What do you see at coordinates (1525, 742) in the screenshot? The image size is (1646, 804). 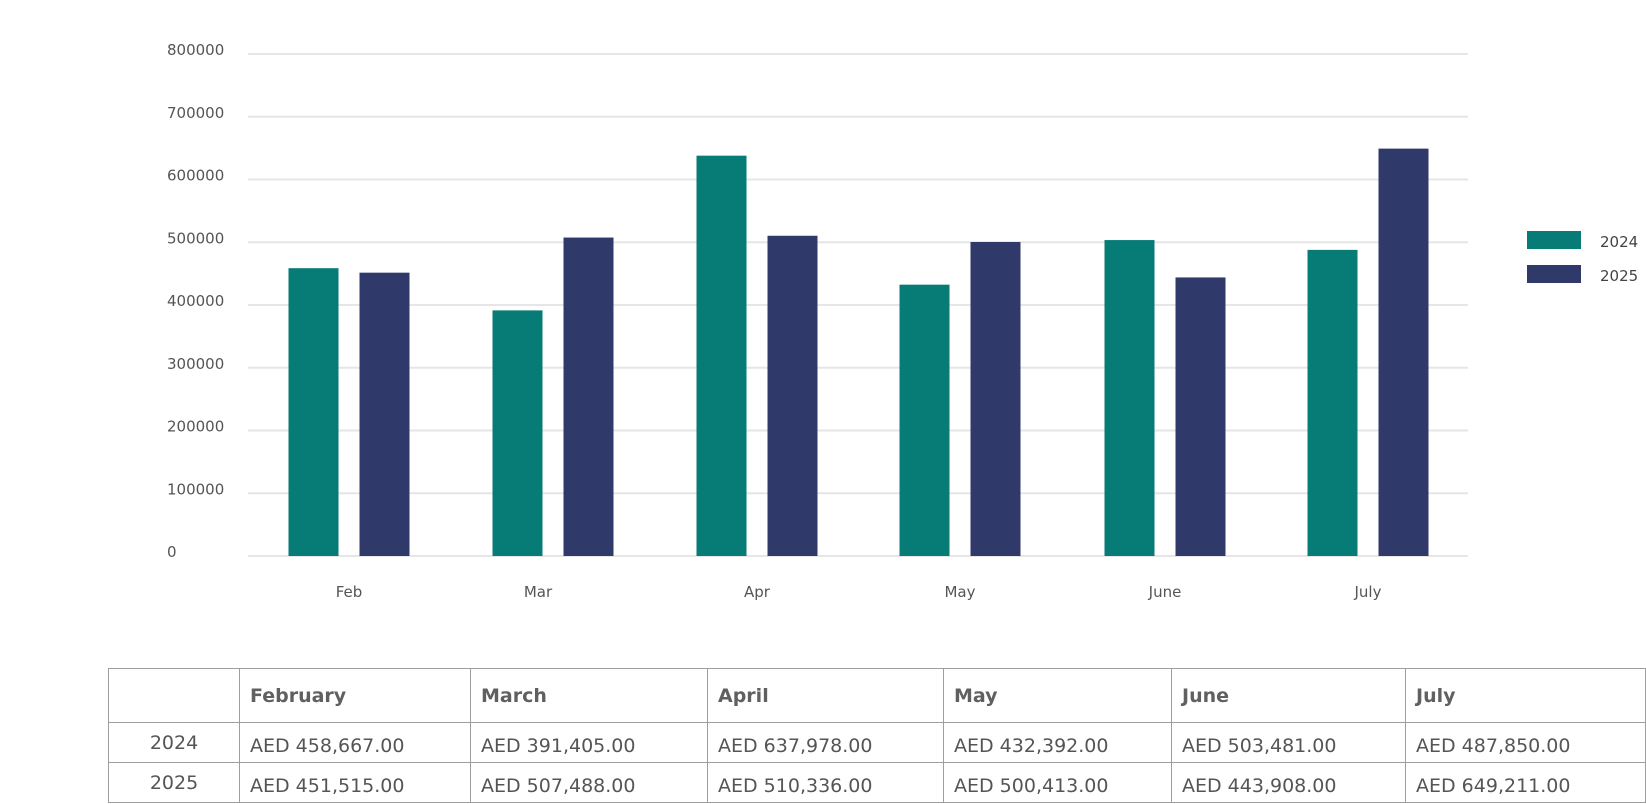 I see `table-cell: AED 487,850.00` at bounding box center [1525, 742].